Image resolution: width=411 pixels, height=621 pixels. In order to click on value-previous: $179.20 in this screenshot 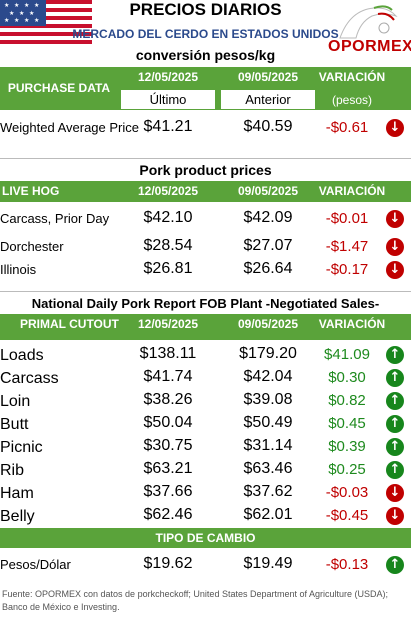, I will do `click(268, 353)`.